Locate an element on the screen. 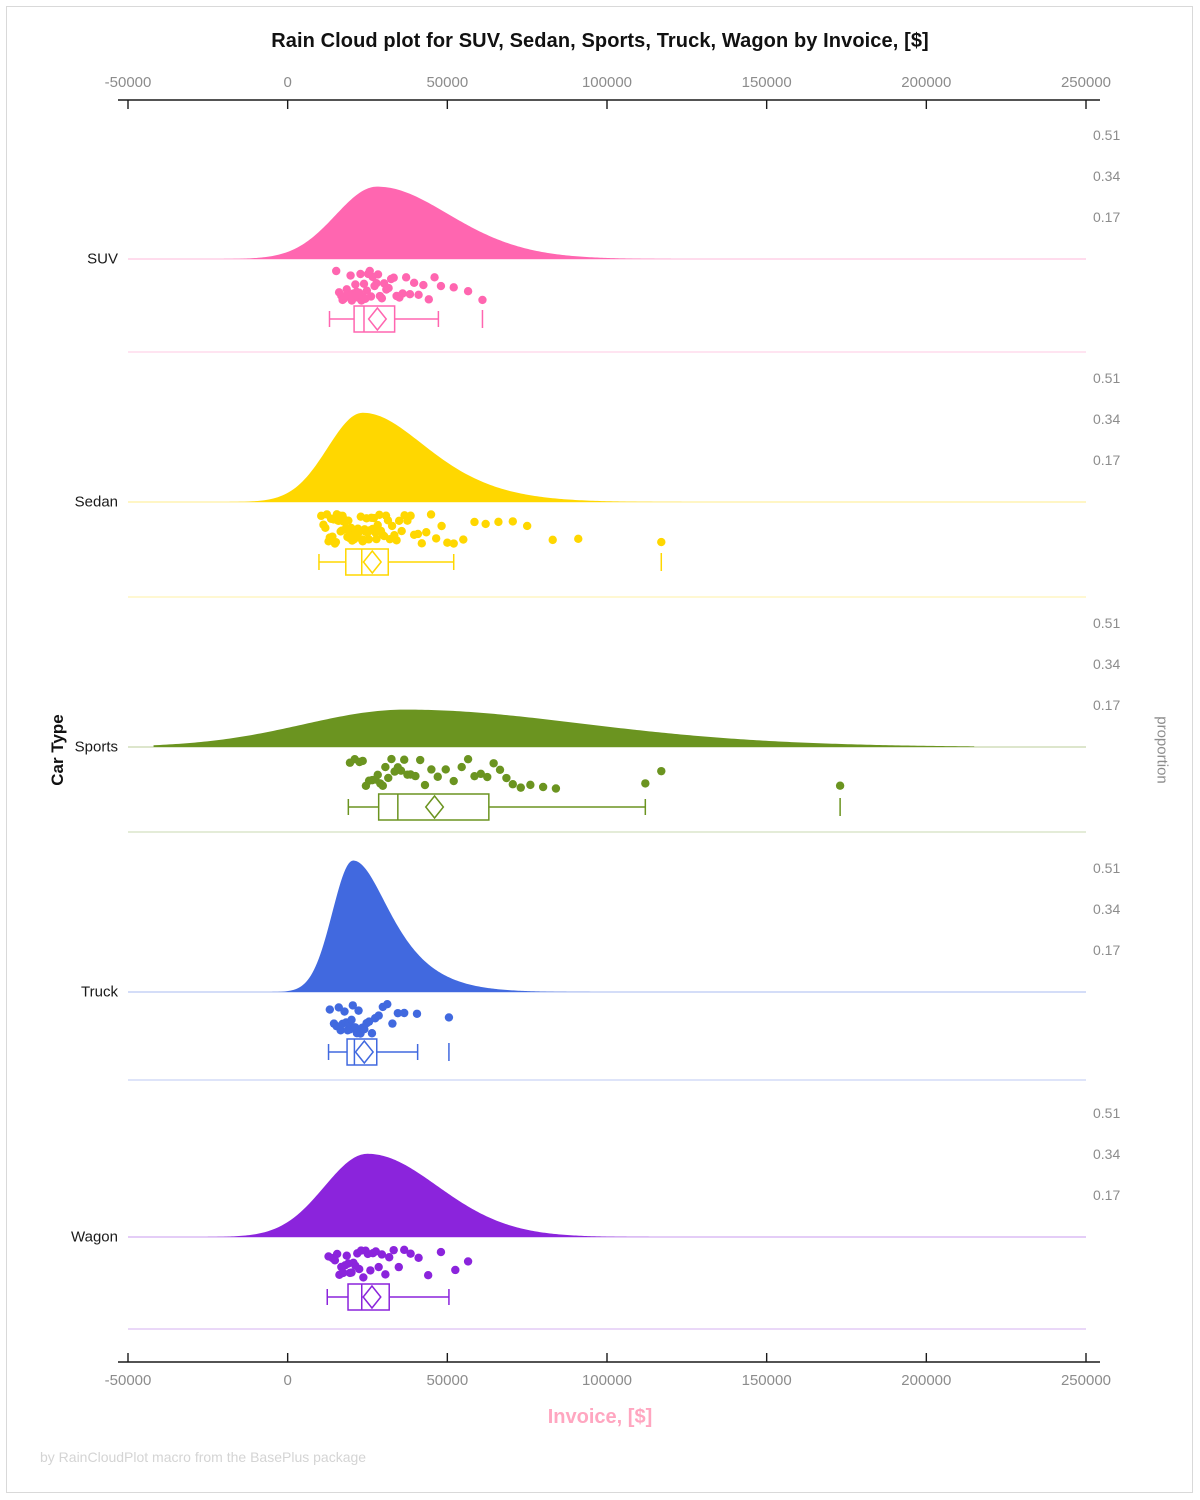 This screenshot has height=1500, width=1200. panel-sports is located at coordinates (607, 771).